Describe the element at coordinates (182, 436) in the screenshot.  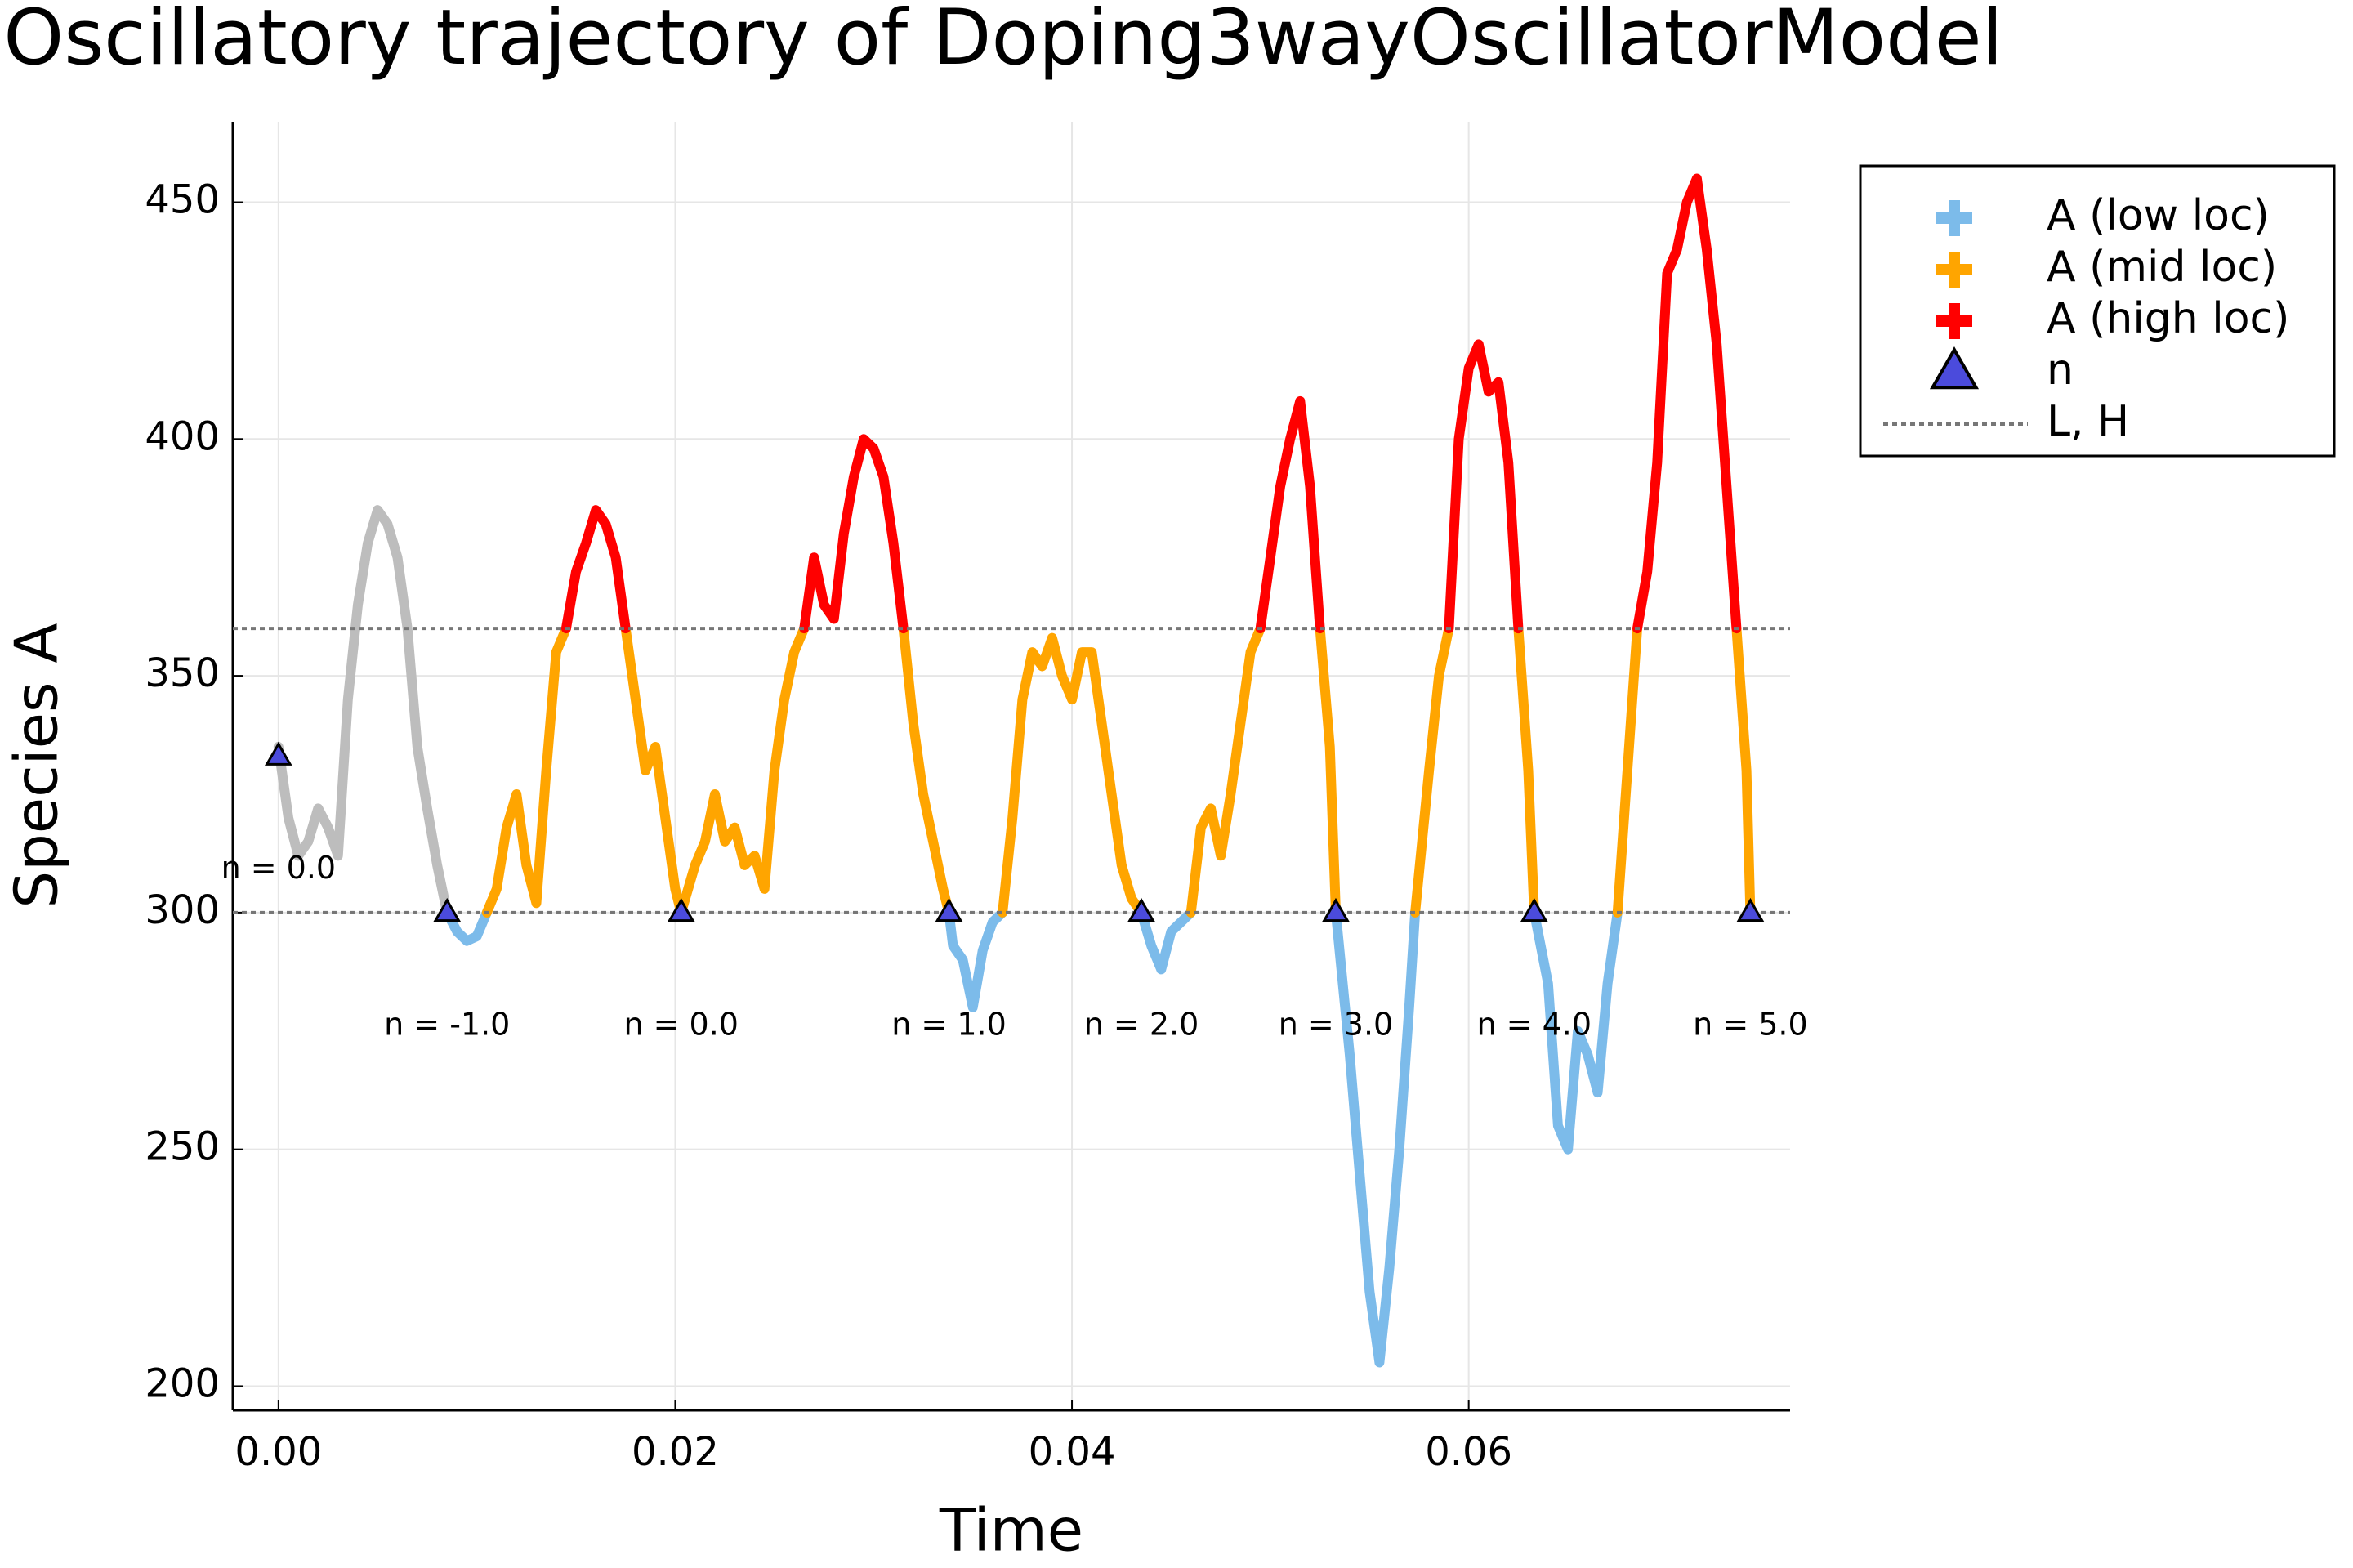
I see `y-tick-label: 400` at that location.